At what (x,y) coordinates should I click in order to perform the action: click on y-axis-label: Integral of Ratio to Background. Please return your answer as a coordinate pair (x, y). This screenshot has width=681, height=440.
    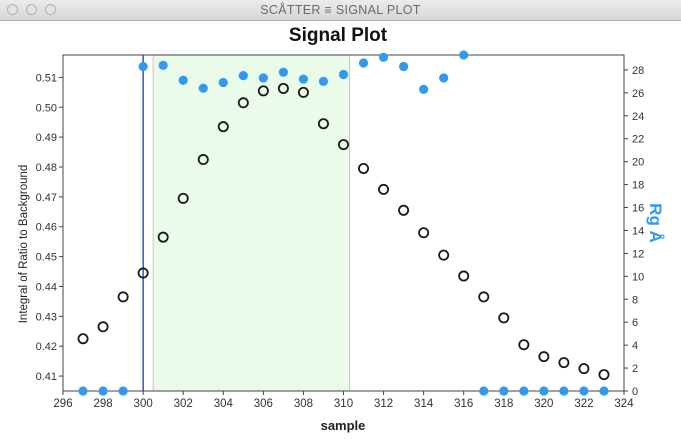
    Looking at the image, I should click on (24, 244).